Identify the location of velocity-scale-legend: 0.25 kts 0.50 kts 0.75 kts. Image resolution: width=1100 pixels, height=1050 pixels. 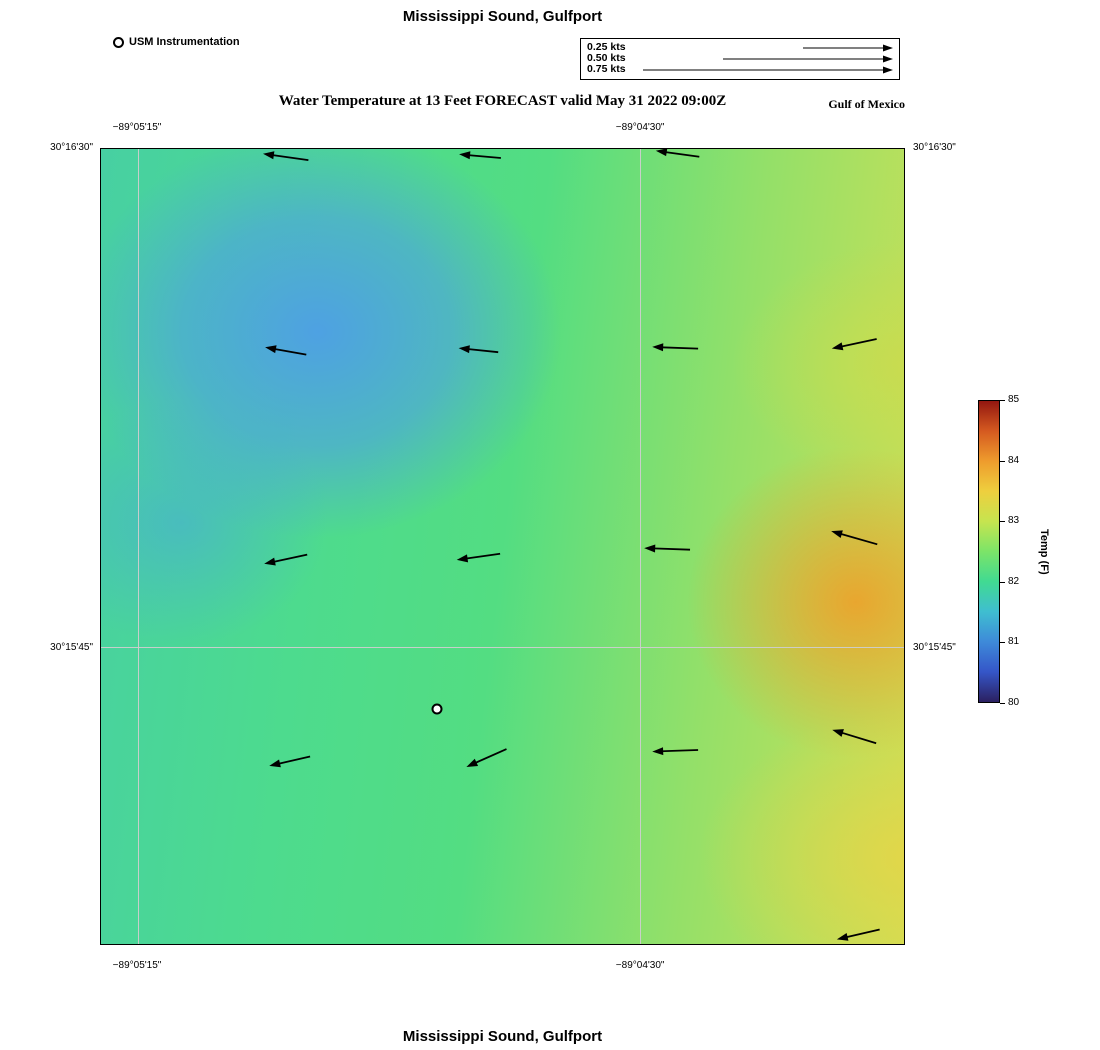
(740, 59).